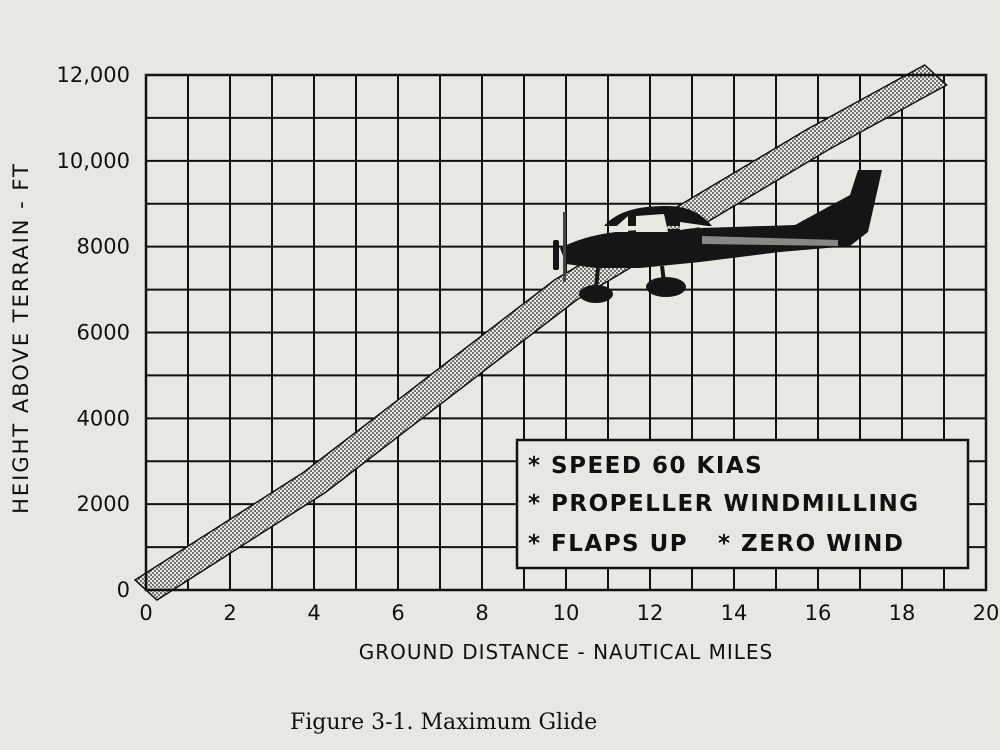 Image resolution: width=1000 pixels, height=750 pixels. What do you see at coordinates (103, 418) in the screenshot?
I see `y-tick-label: 4000` at bounding box center [103, 418].